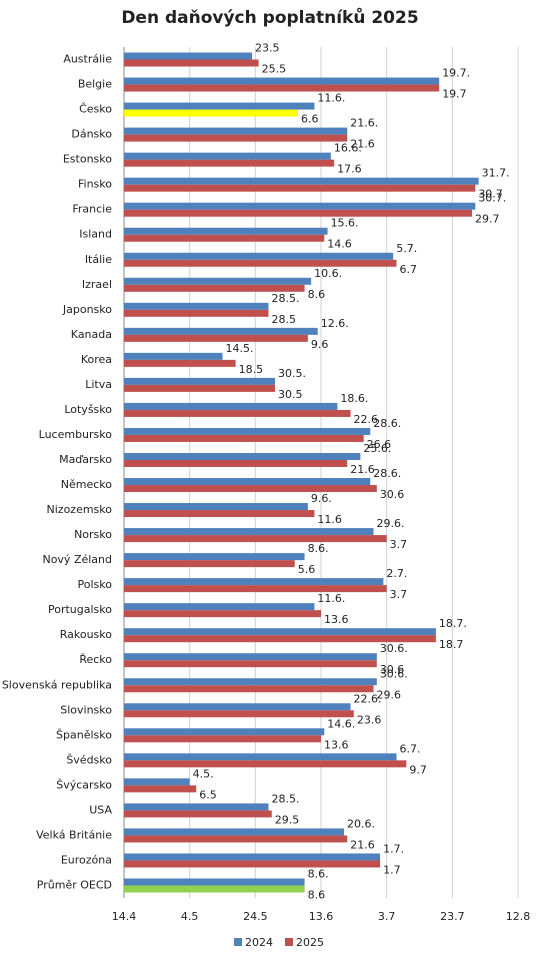 The height and width of the screenshot is (956, 536). Describe the element at coordinates (452, 916) in the screenshot. I see `x-tick-label: 23.7` at that location.